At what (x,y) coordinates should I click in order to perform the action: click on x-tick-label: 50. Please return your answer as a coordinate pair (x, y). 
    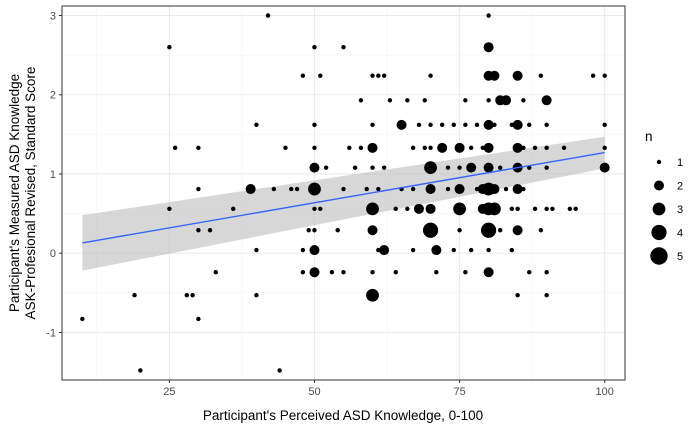
    Looking at the image, I should click on (314, 392).